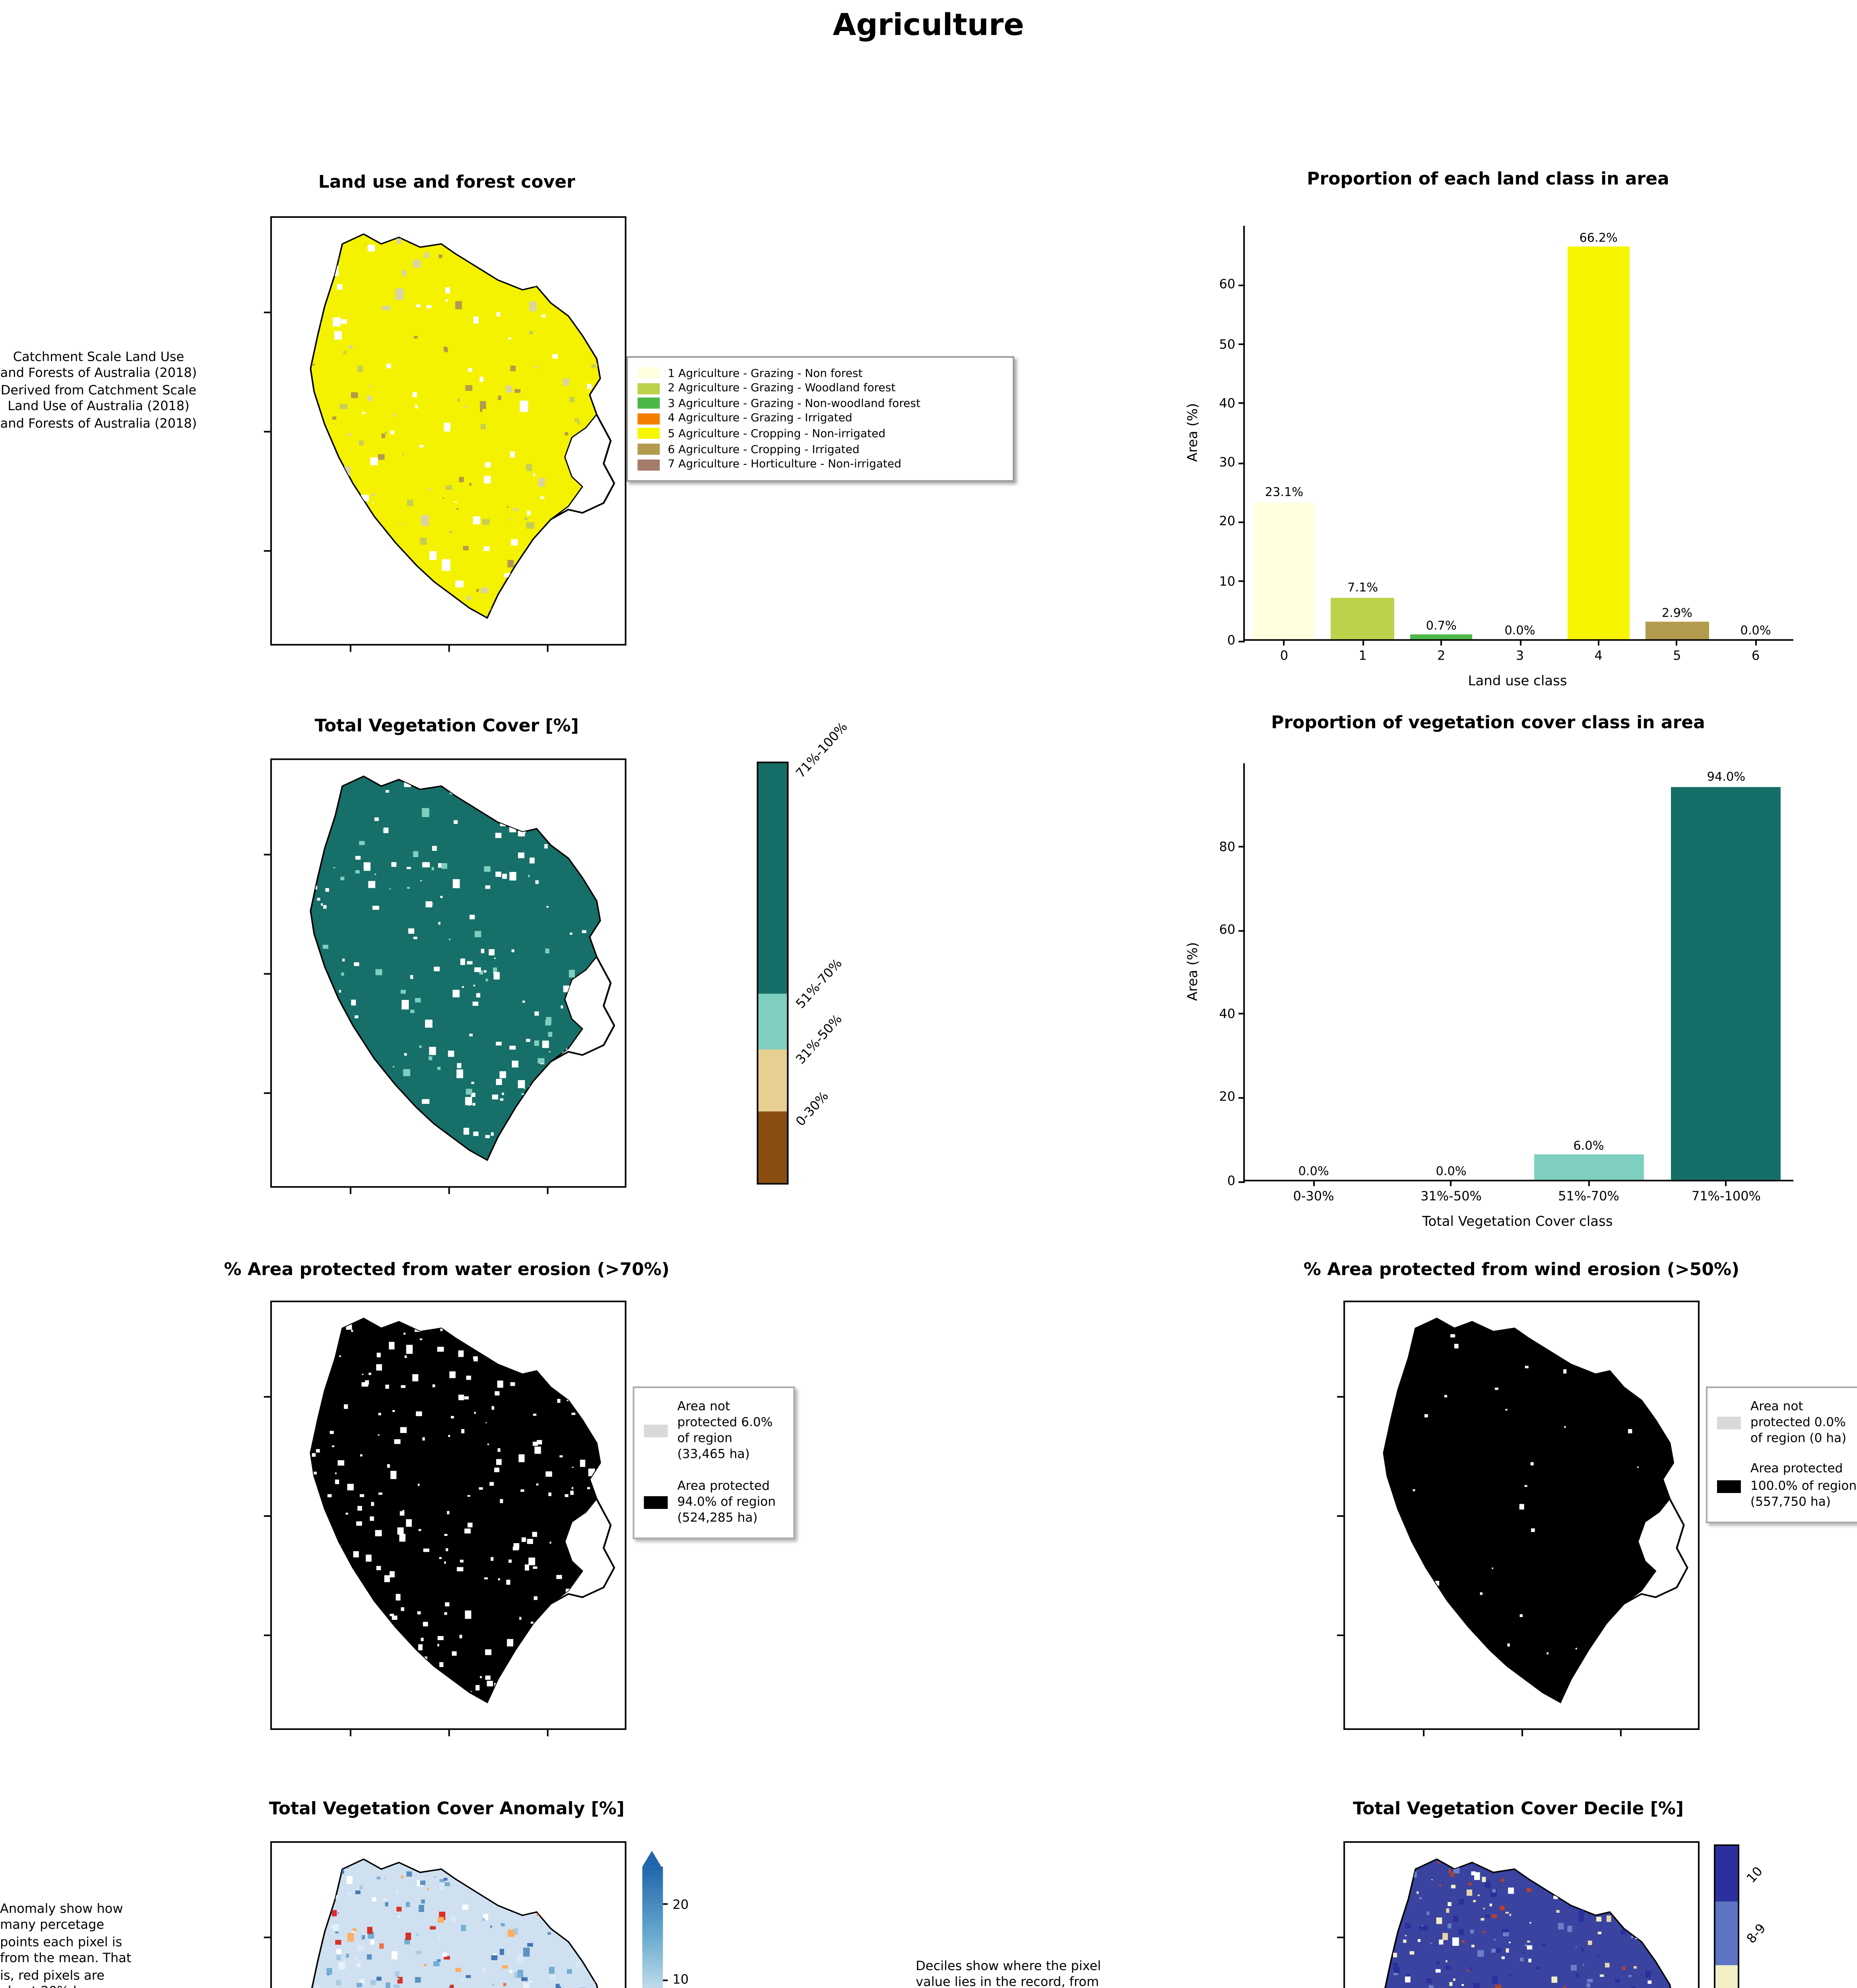  Describe the element at coordinates (1676, 612) in the screenshot. I see `bar-value-label: 2.9%` at that location.